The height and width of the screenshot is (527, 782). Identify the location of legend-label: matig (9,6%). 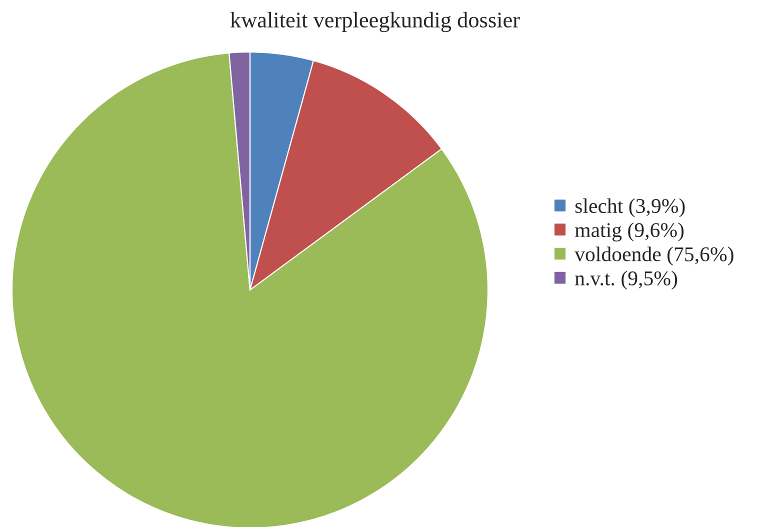
(629, 232).